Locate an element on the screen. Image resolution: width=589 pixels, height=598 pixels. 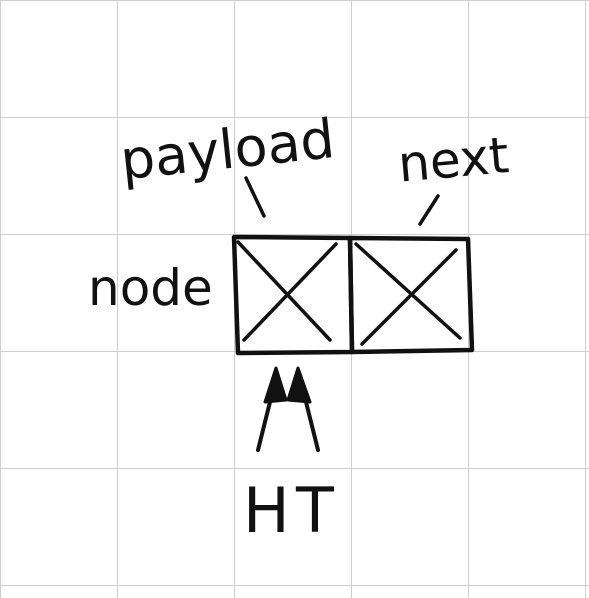
next-pointer-tick is located at coordinates (429, 210).